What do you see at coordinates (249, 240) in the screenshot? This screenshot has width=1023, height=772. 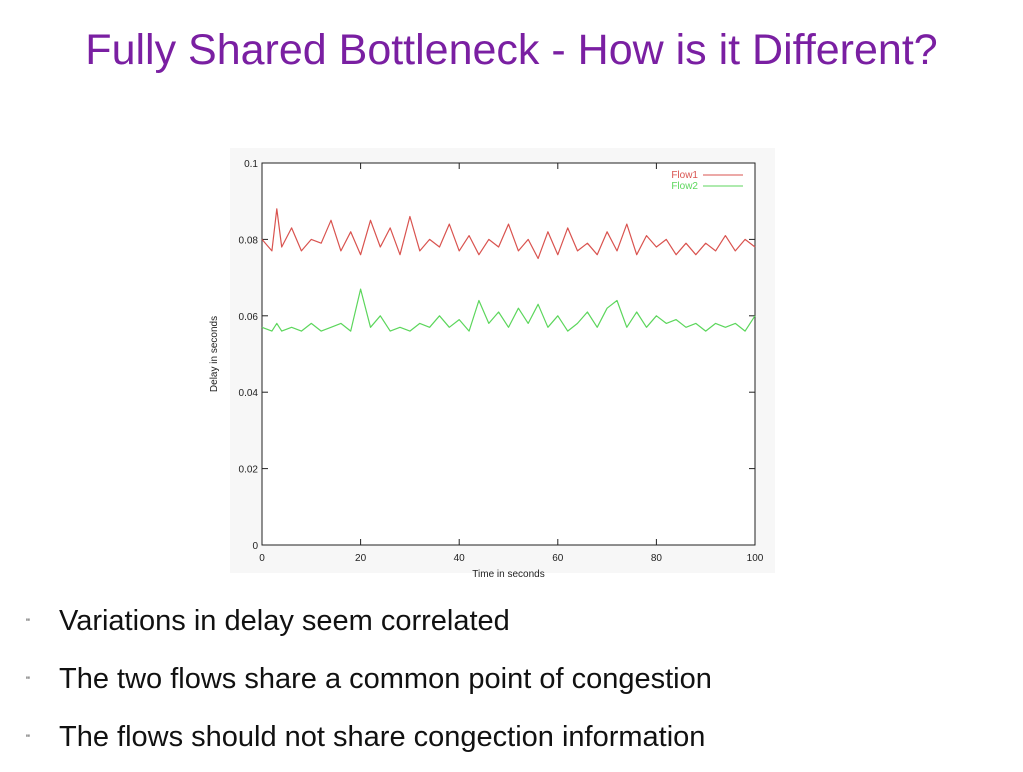 I see `y-tick-label: 0.08` at bounding box center [249, 240].